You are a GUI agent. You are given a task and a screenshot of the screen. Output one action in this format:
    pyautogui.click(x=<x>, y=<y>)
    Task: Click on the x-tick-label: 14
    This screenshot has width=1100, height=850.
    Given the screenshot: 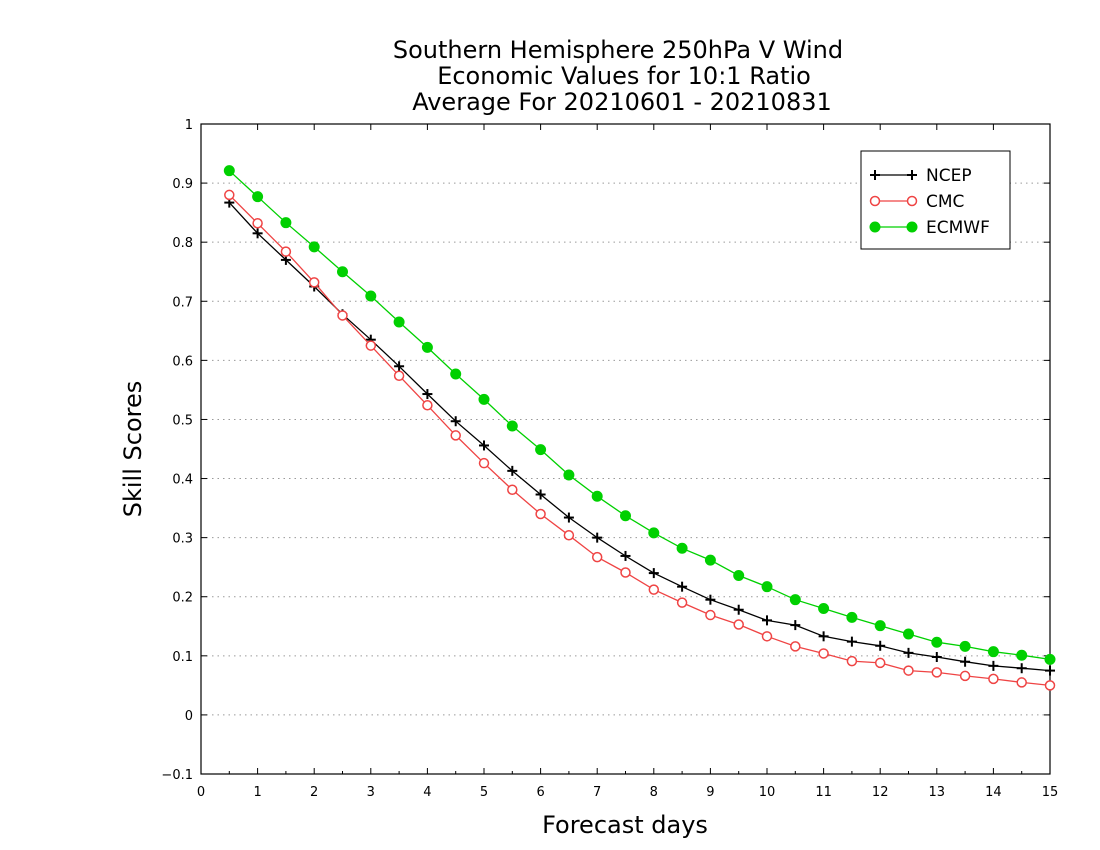 What is the action you would take?
    pyautogui.click(x=993, y=792)
    